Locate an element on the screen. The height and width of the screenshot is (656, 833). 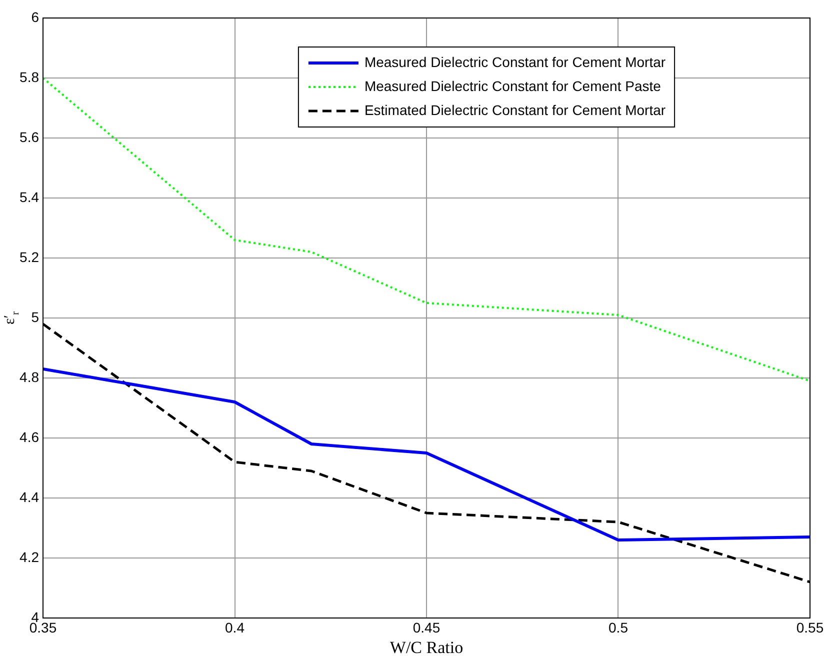
y-axis-title: ε′r is located at coordinates (12, 317).